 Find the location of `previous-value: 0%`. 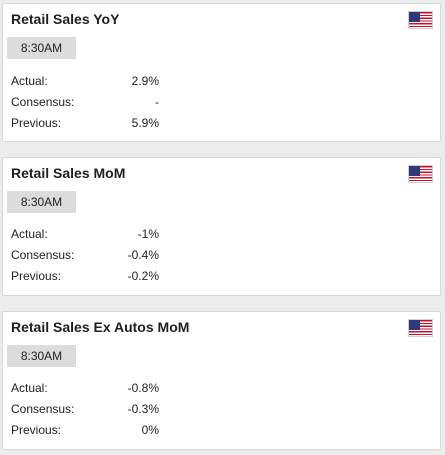

previous-value: 0% is located at coordinates (150, 430).